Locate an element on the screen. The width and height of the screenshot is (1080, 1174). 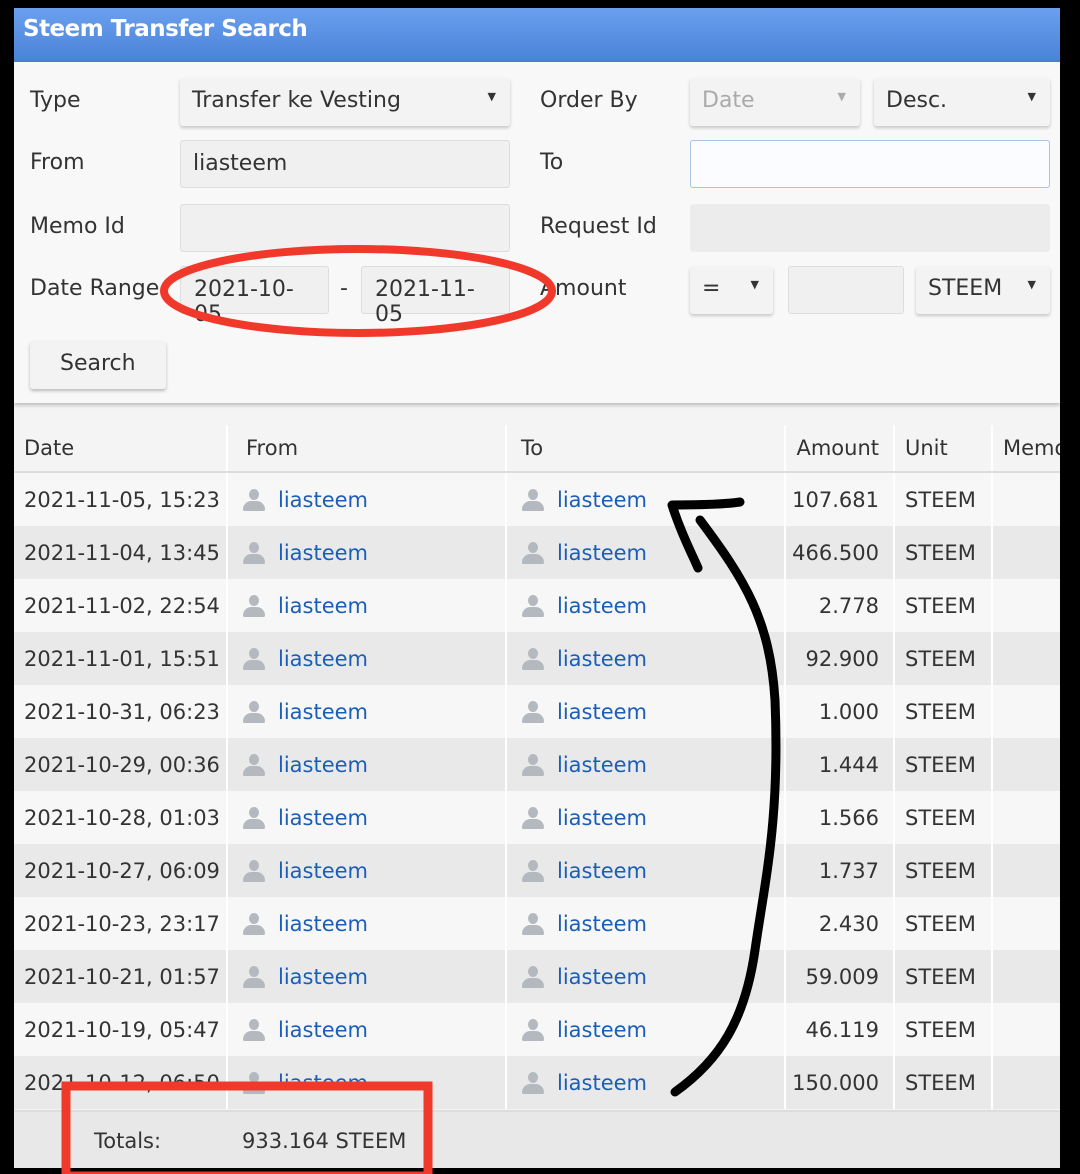
type-label: Type is located at coordinates (55, 100).